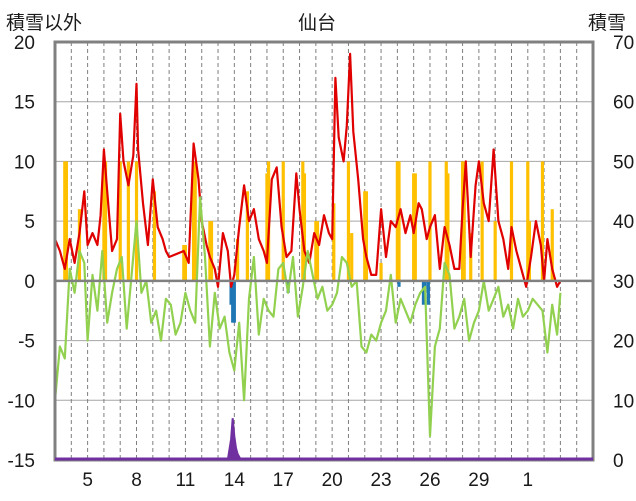  I want to click on y-left-tick-label: 0, so click(29, 282).